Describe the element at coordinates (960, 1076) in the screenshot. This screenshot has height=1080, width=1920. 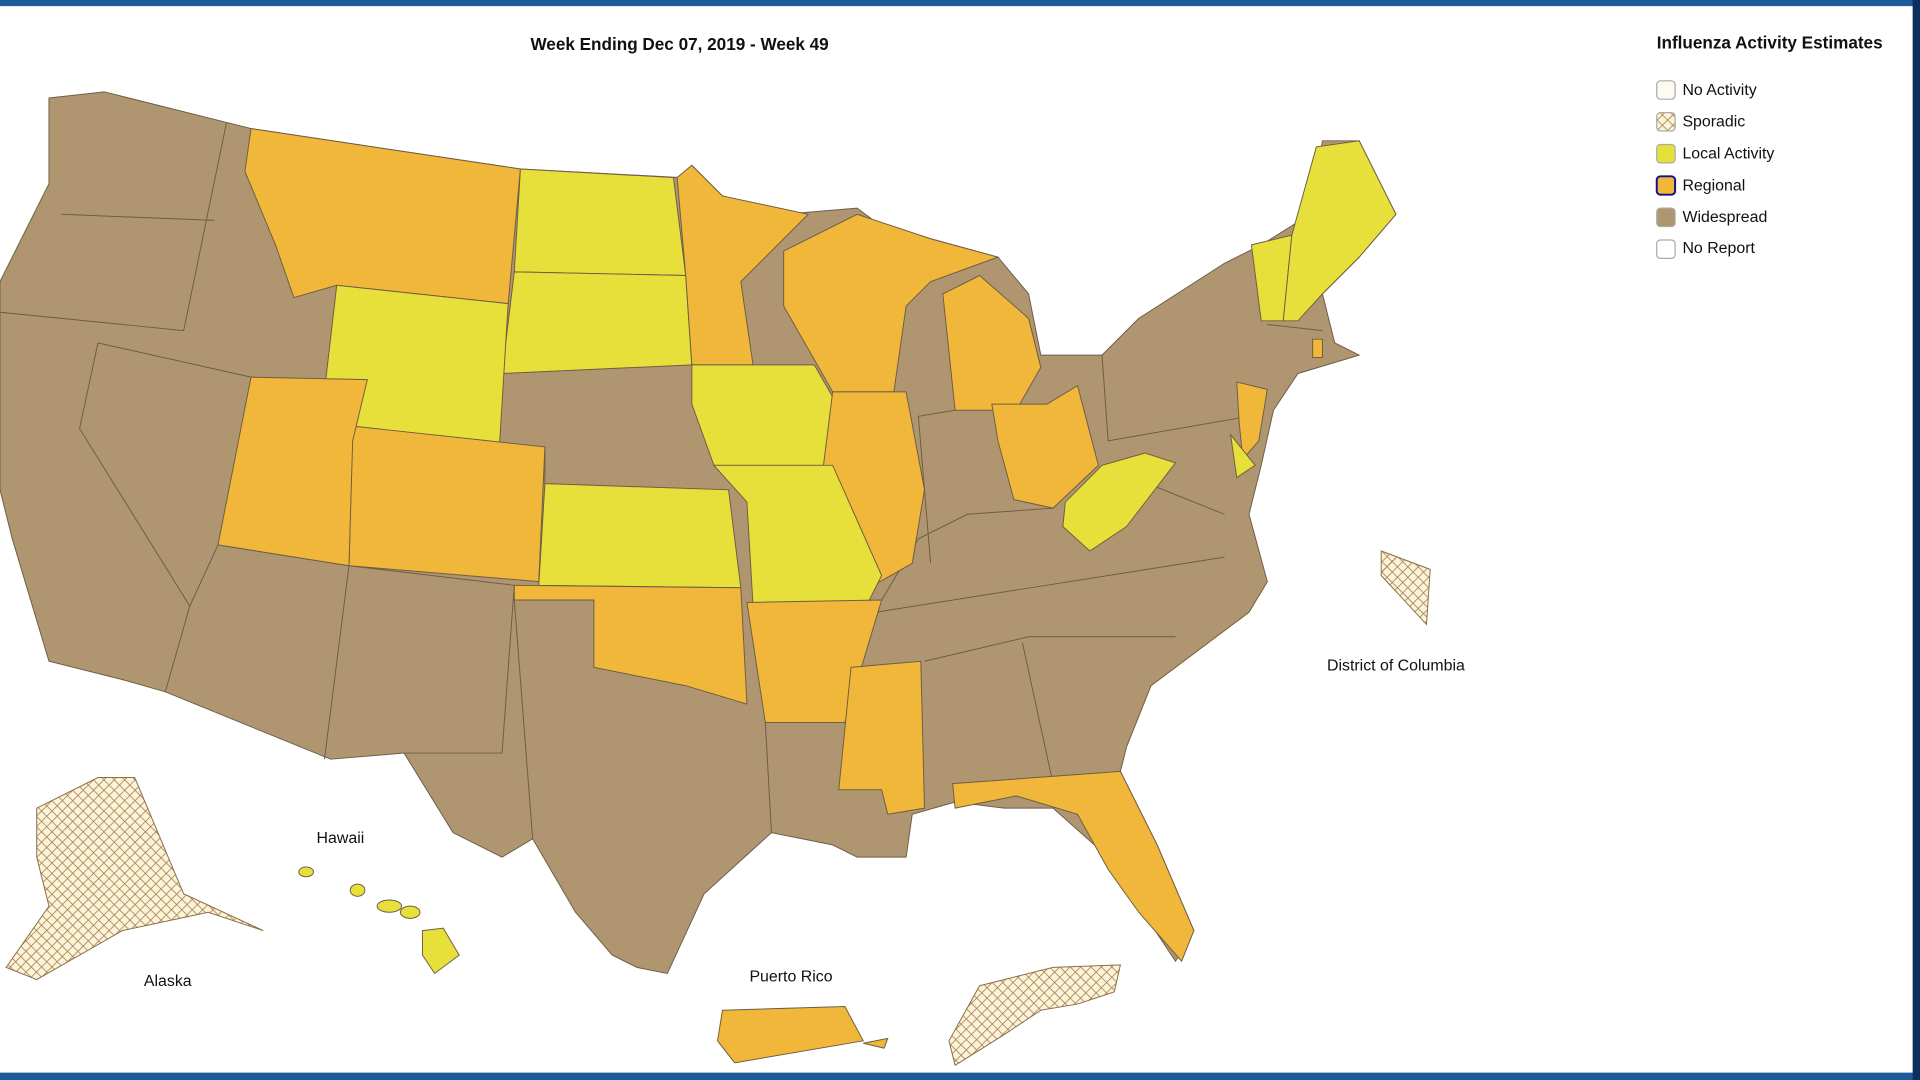
I see `bottom-bar` at that location.